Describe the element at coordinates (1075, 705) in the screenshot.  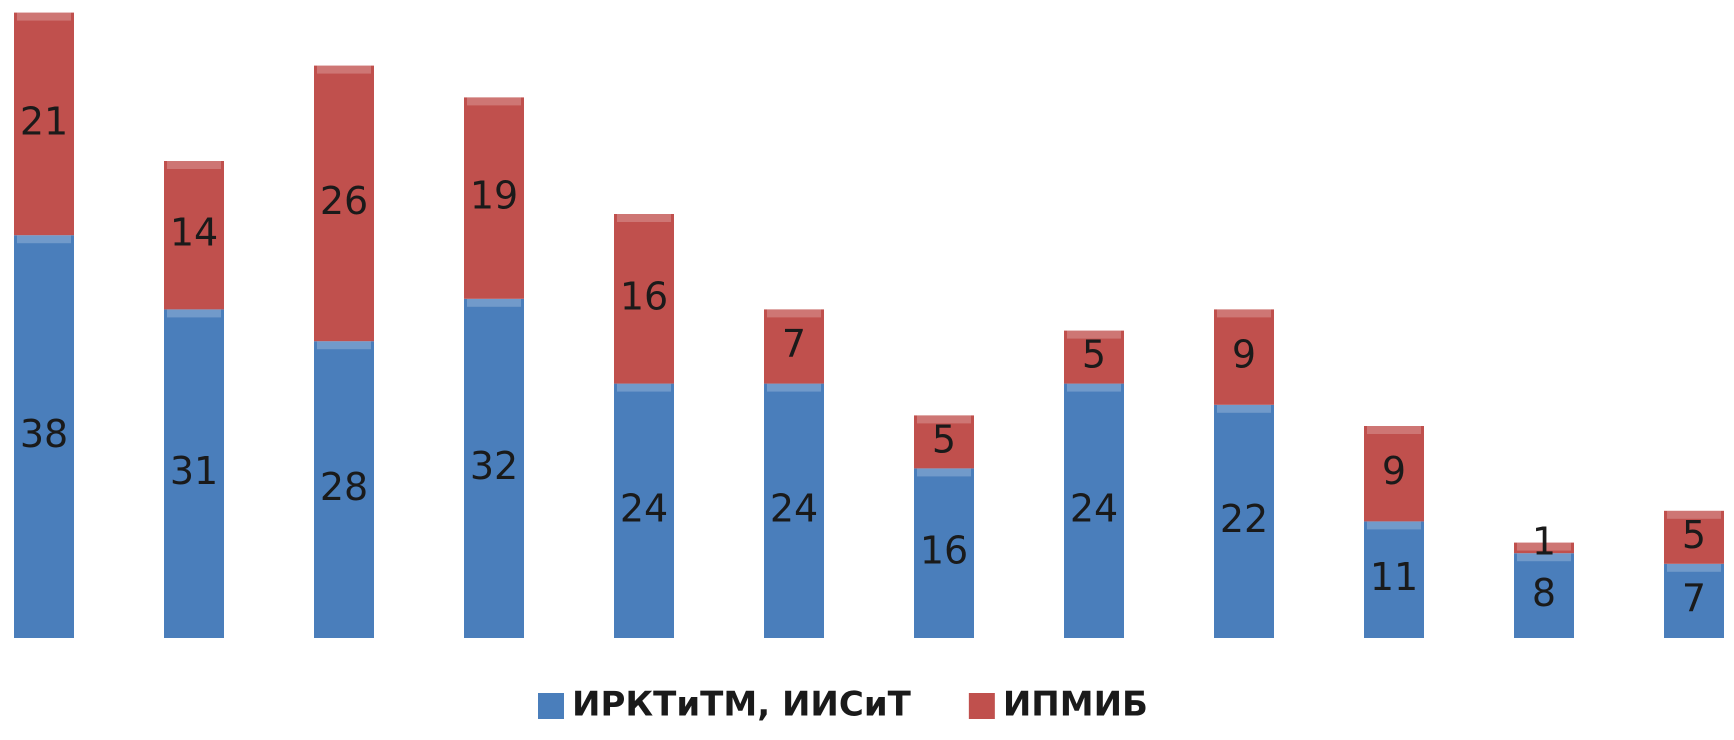
I see `legend-label: ИПМИБ` at that location.